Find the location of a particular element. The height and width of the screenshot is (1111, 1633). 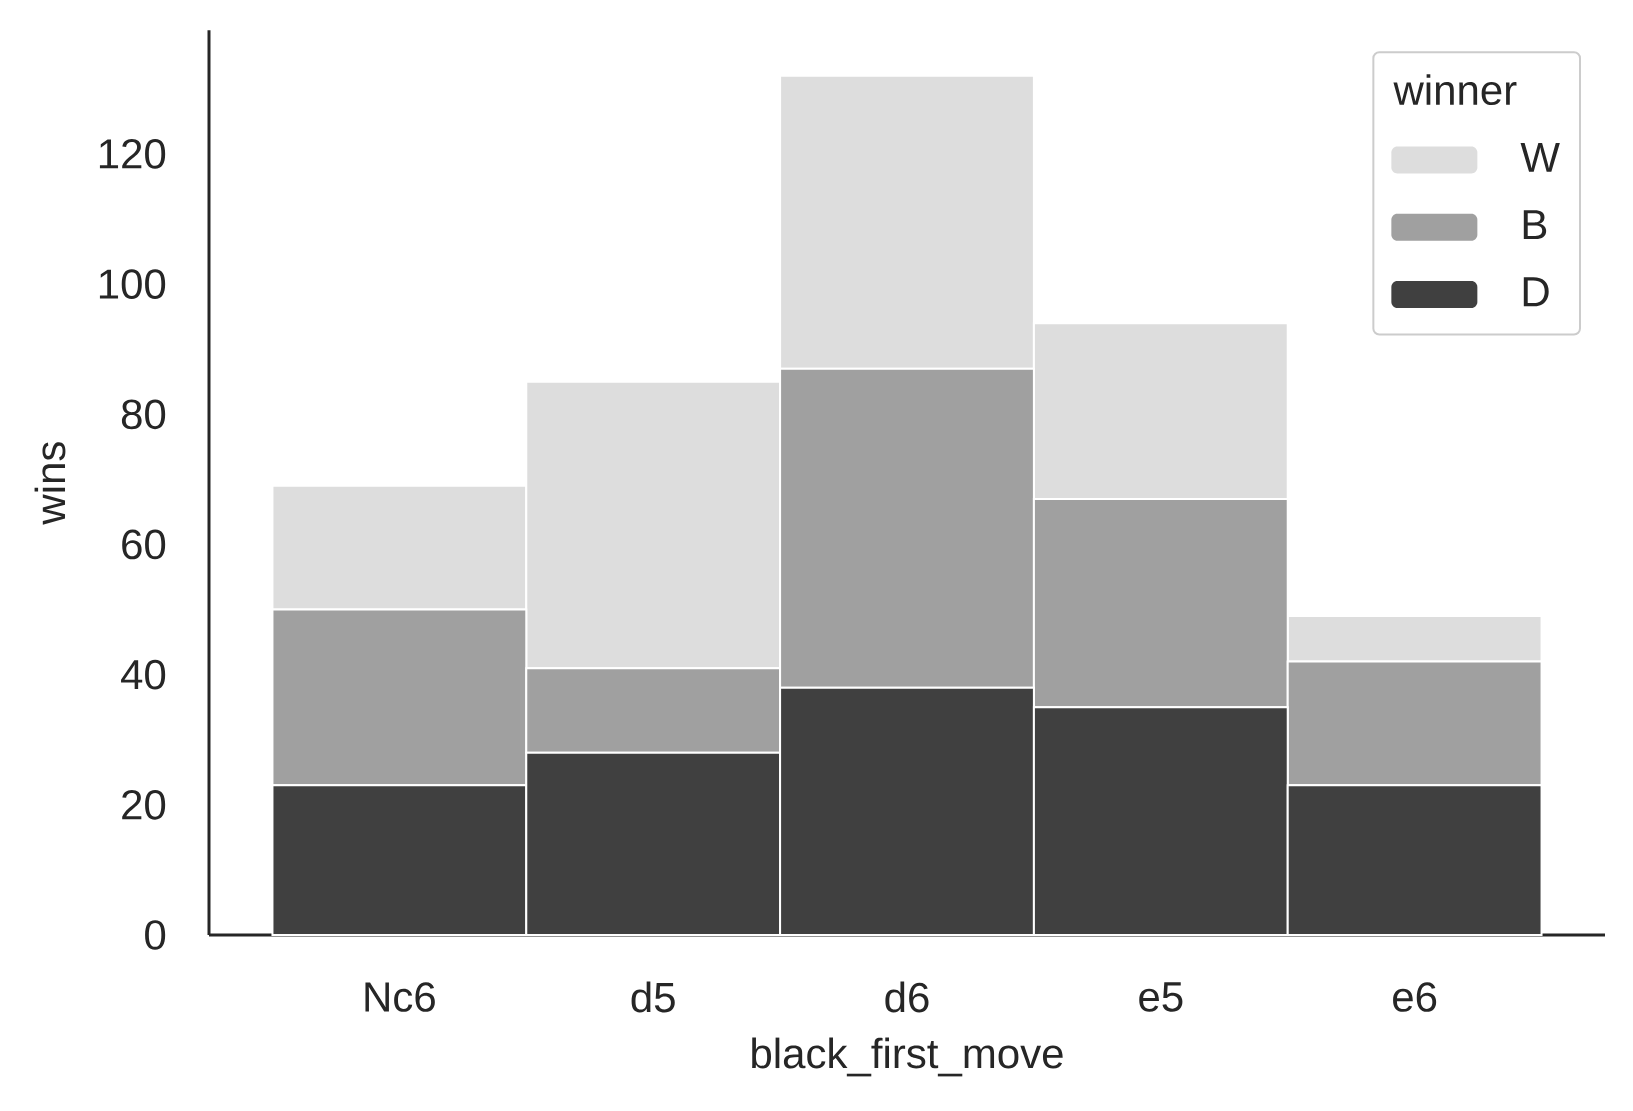

y-axis-title: wins is located at coordinates (50, 483).